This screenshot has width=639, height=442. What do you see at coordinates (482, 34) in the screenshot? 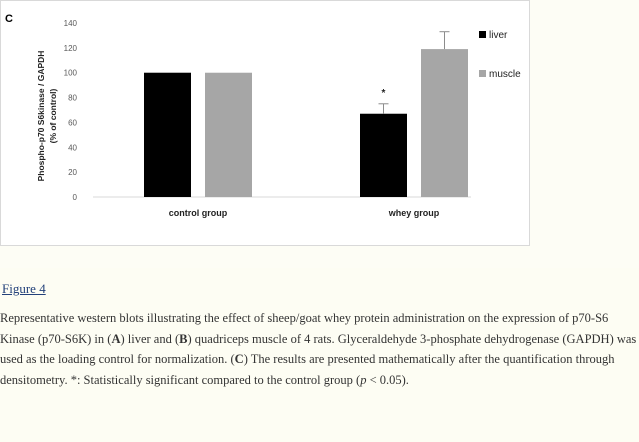
I see `legend-swatch-liver` at bounding box center [482, 34].